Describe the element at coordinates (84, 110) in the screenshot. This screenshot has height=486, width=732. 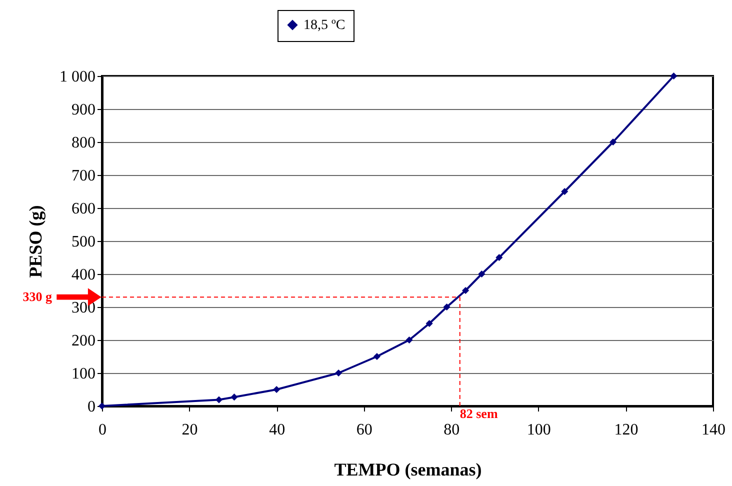
I see `y-tick-label: 900` at that location.